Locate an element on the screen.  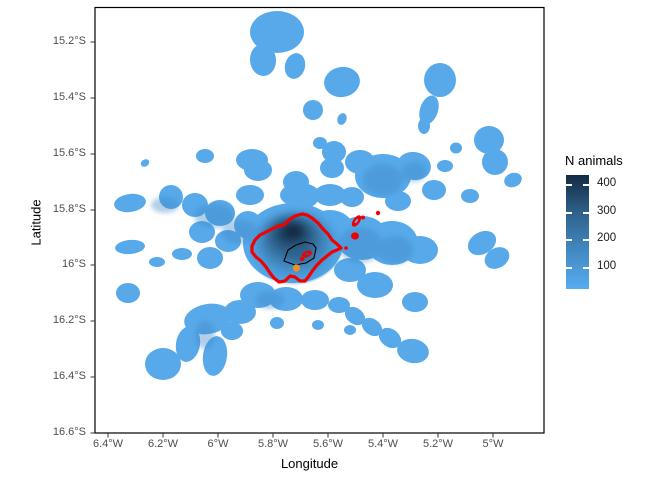
x-tick-label: 5.8°W is located at coordinates (273, 444).